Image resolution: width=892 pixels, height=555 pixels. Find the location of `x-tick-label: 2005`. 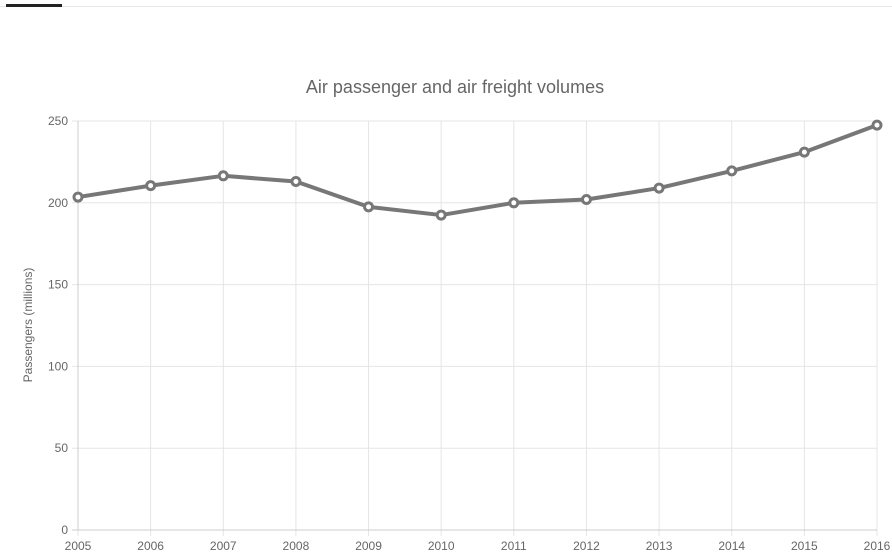

x-tick-label: 2005 is located at coordinates (78, 546).